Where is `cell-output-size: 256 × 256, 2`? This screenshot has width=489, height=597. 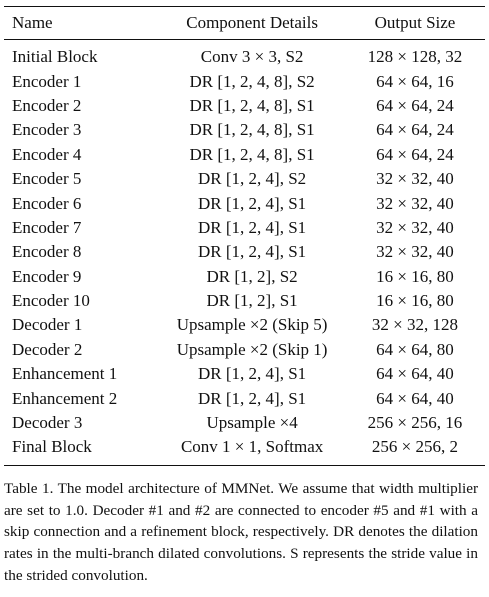
cell-output-size: 256 × 256, 2 is located at coordinates (414, 450).